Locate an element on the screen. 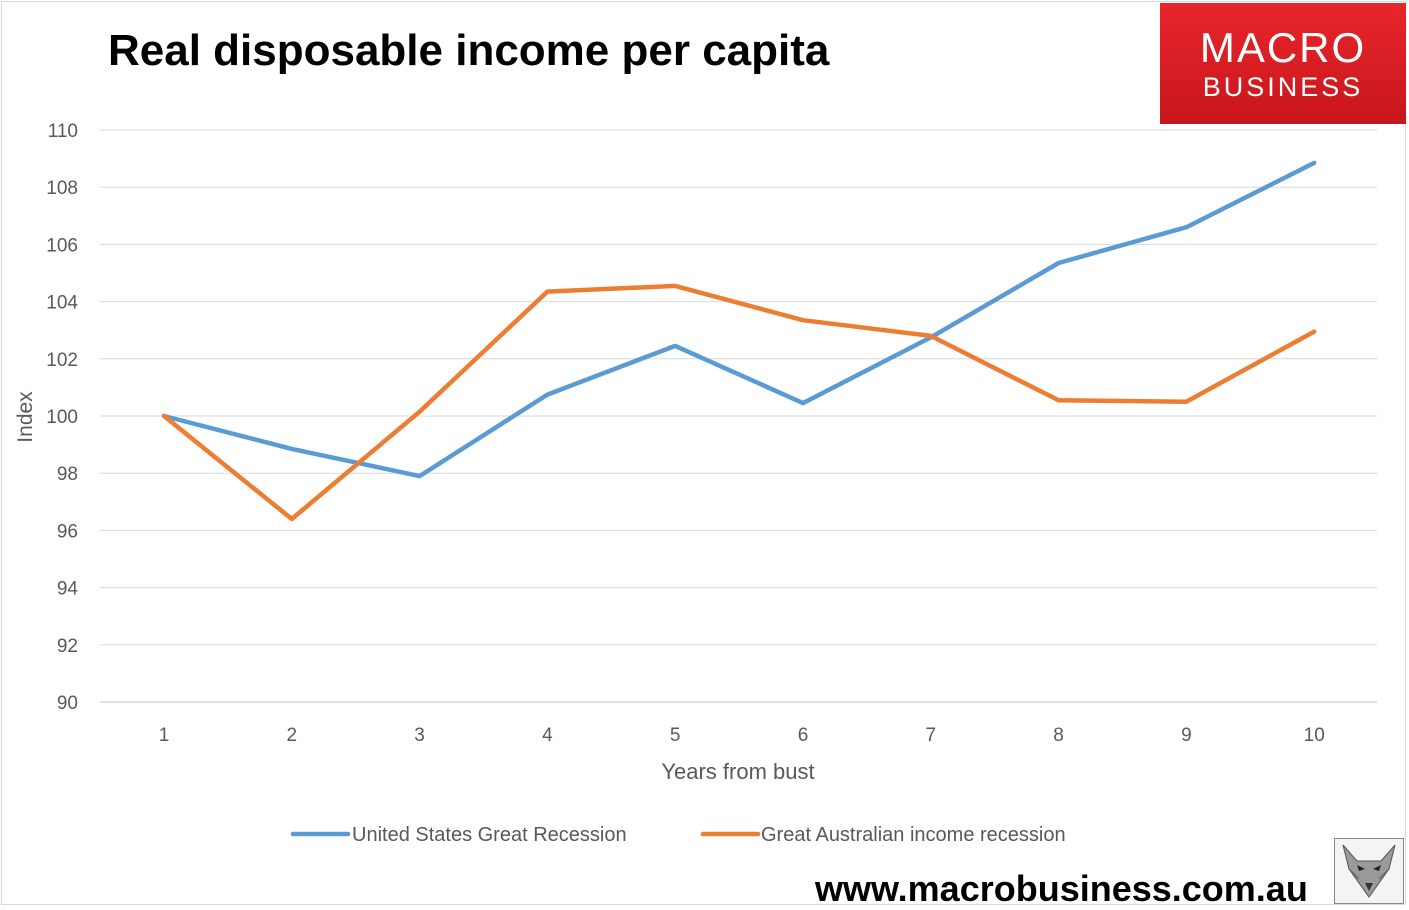  y-tick-label: 106 is located at coordinates (62, 245).